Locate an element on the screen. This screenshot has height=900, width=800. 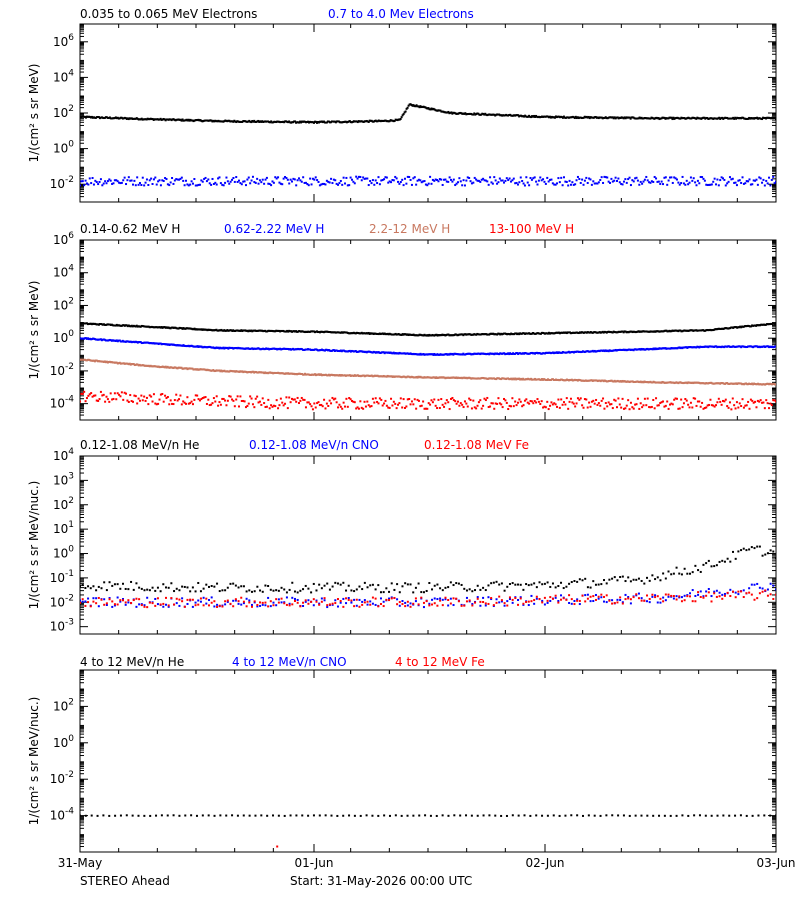
legend-entry: 0.7 to 4.0 Mev Electrons is located at coordinates (401, 14).